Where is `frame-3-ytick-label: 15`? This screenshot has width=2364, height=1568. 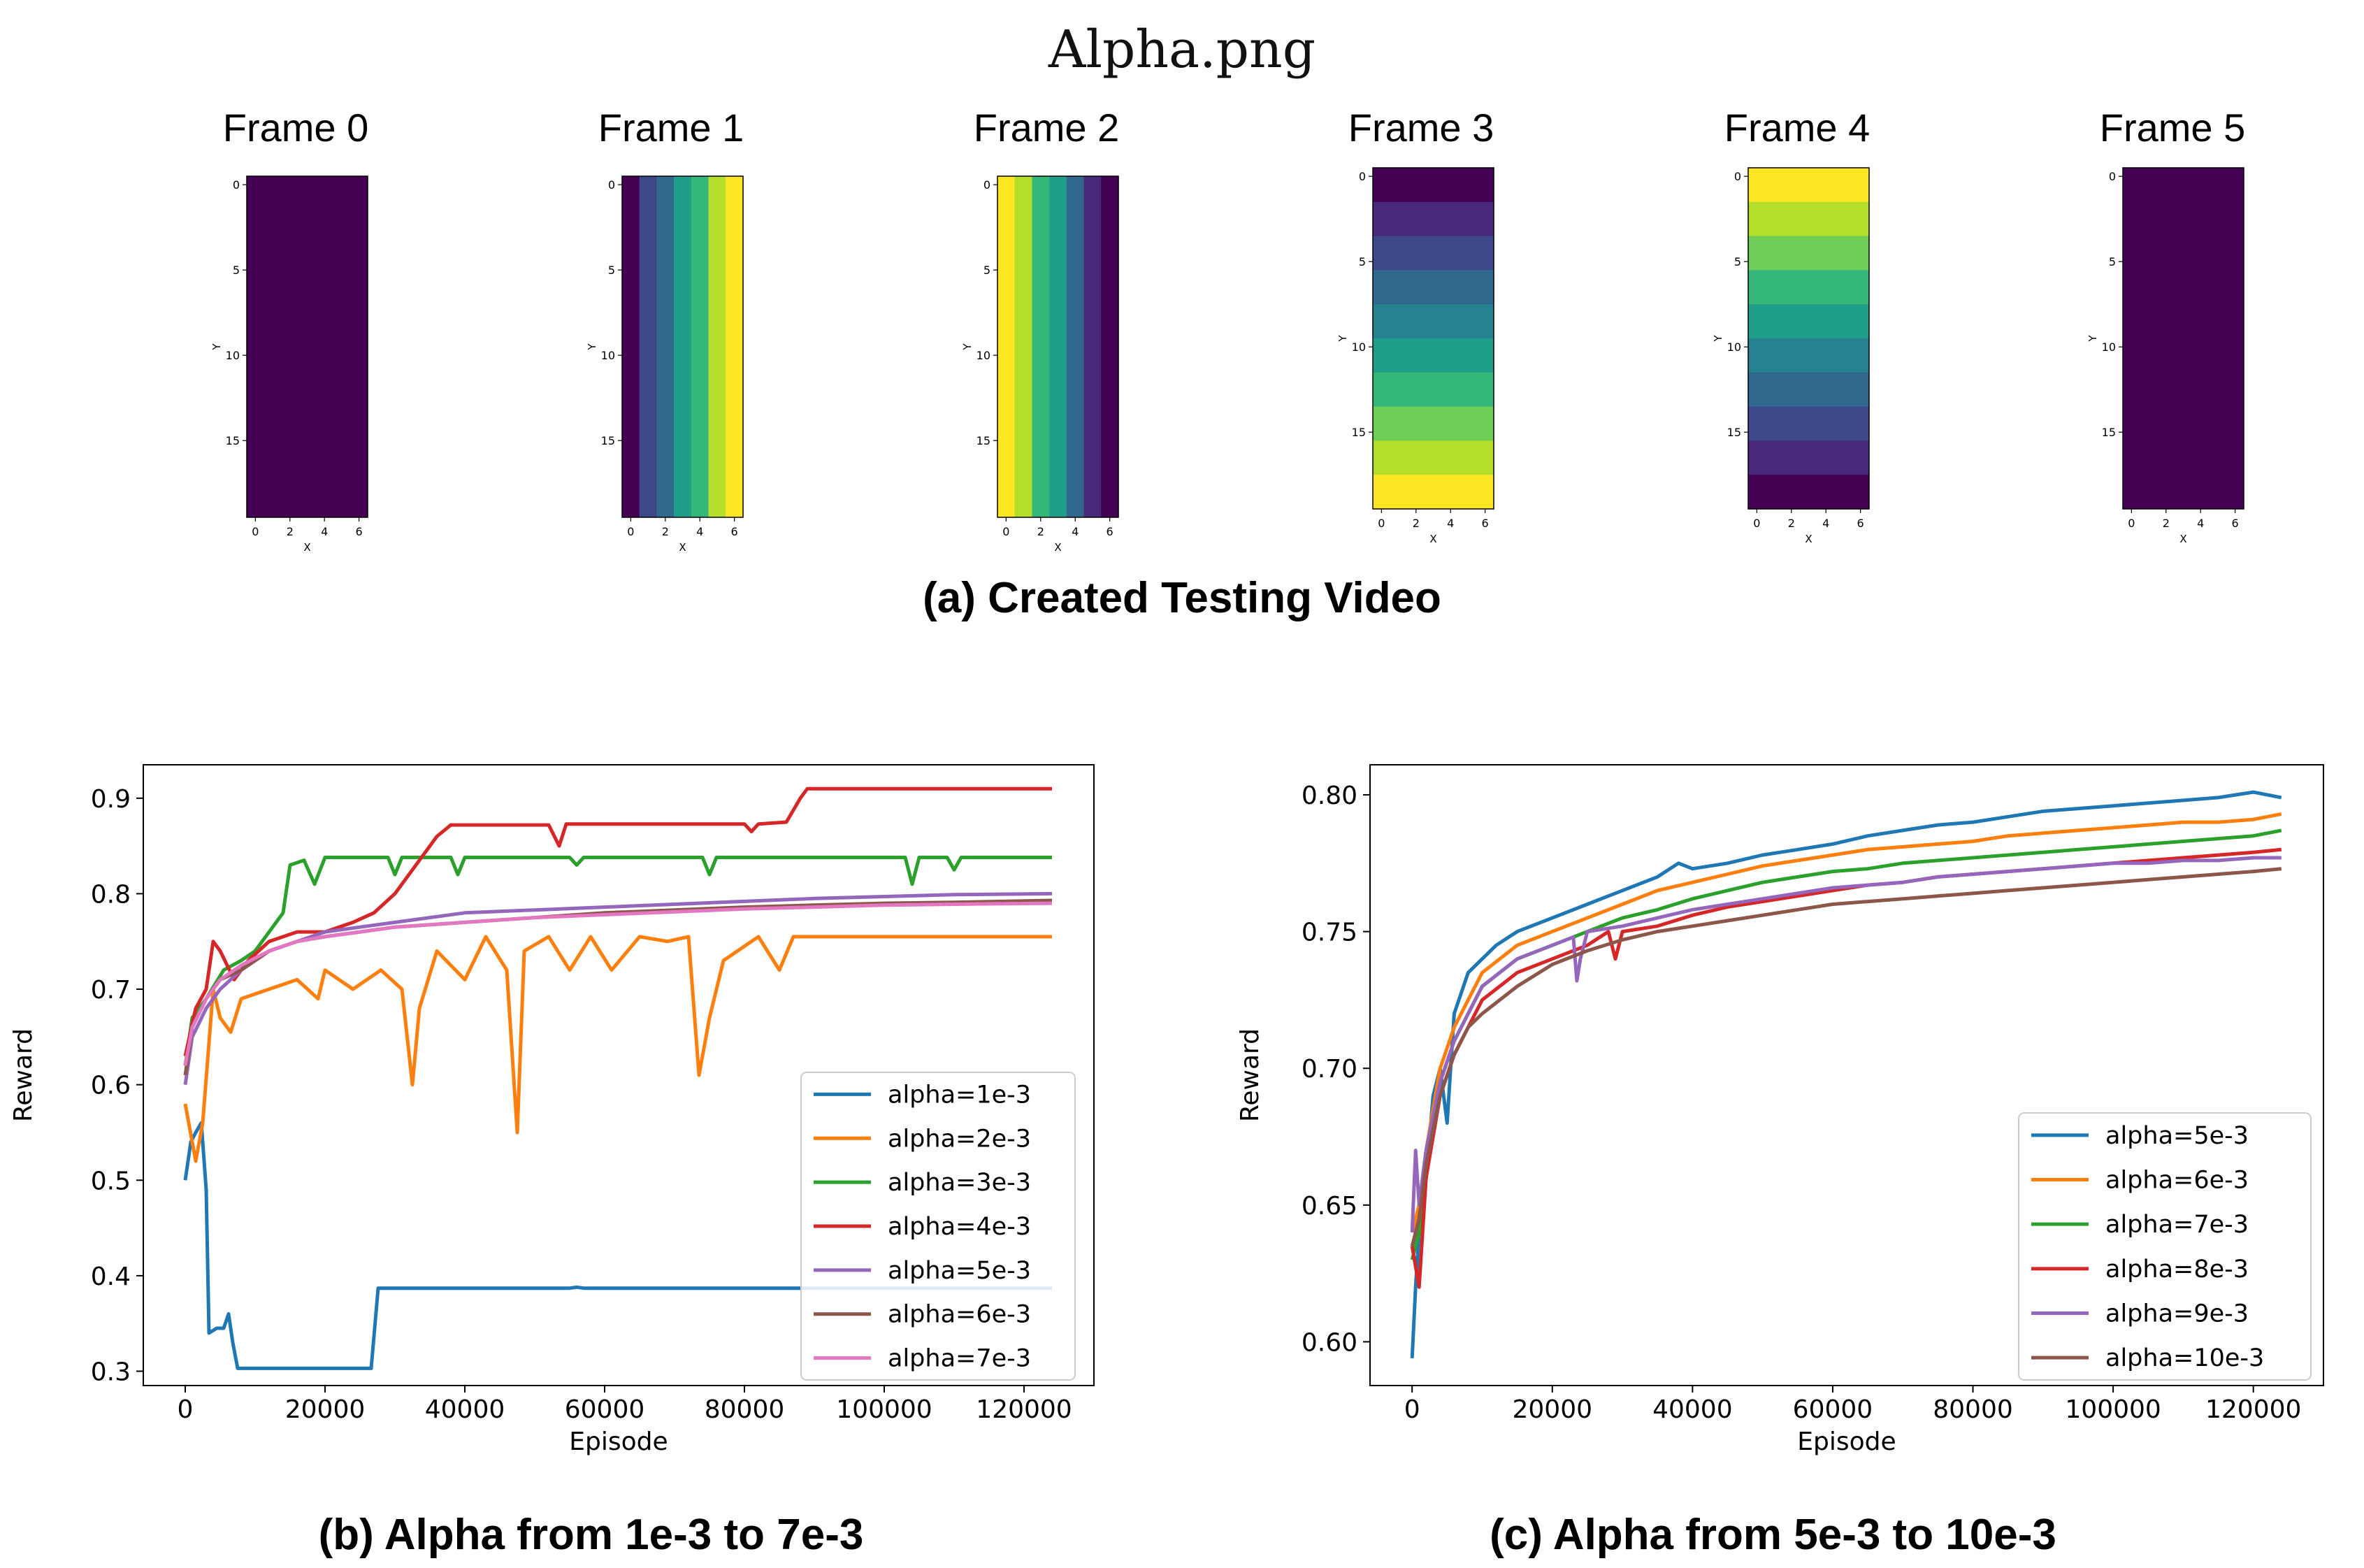 frame-3-ytick-label: 15 is located at coordinates (1359, 432).